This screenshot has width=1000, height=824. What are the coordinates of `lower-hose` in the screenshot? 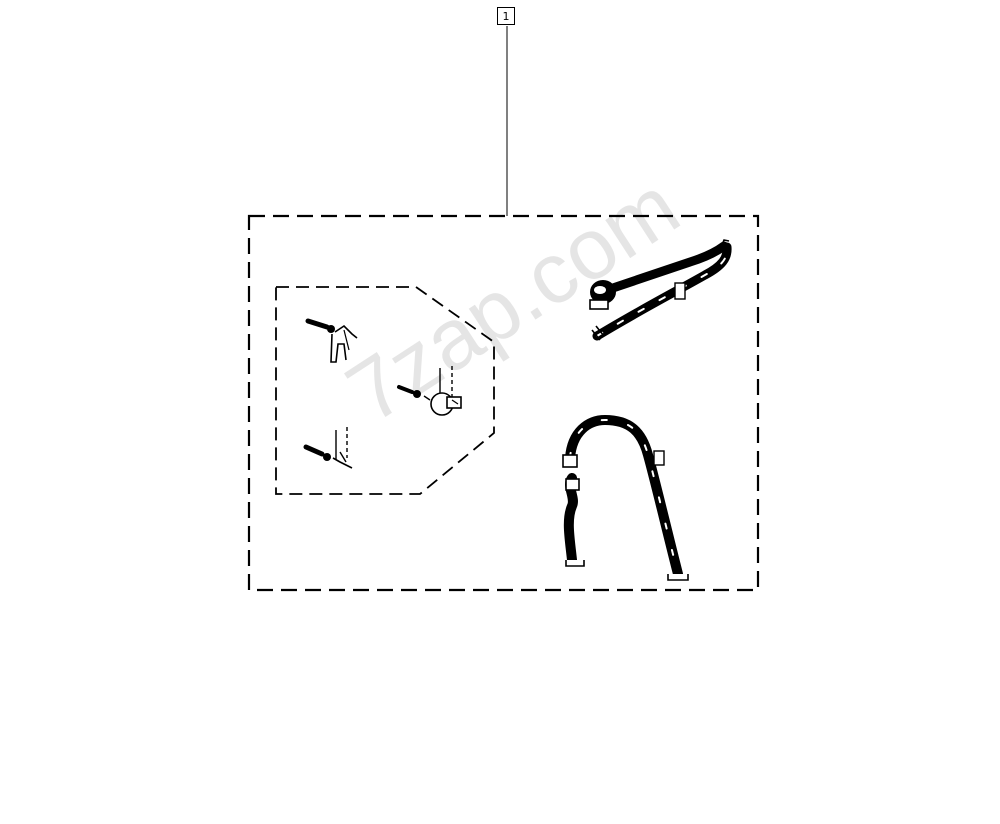 It's located at (625, 497).